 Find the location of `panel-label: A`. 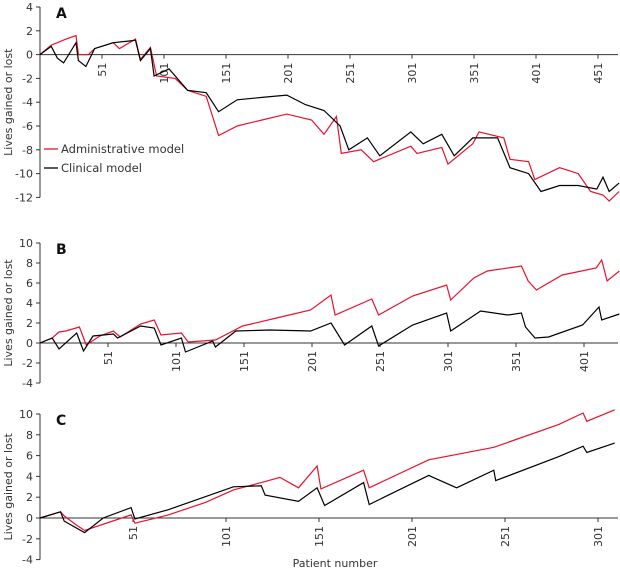

panel-label: A is located at coordinates (61, 14).